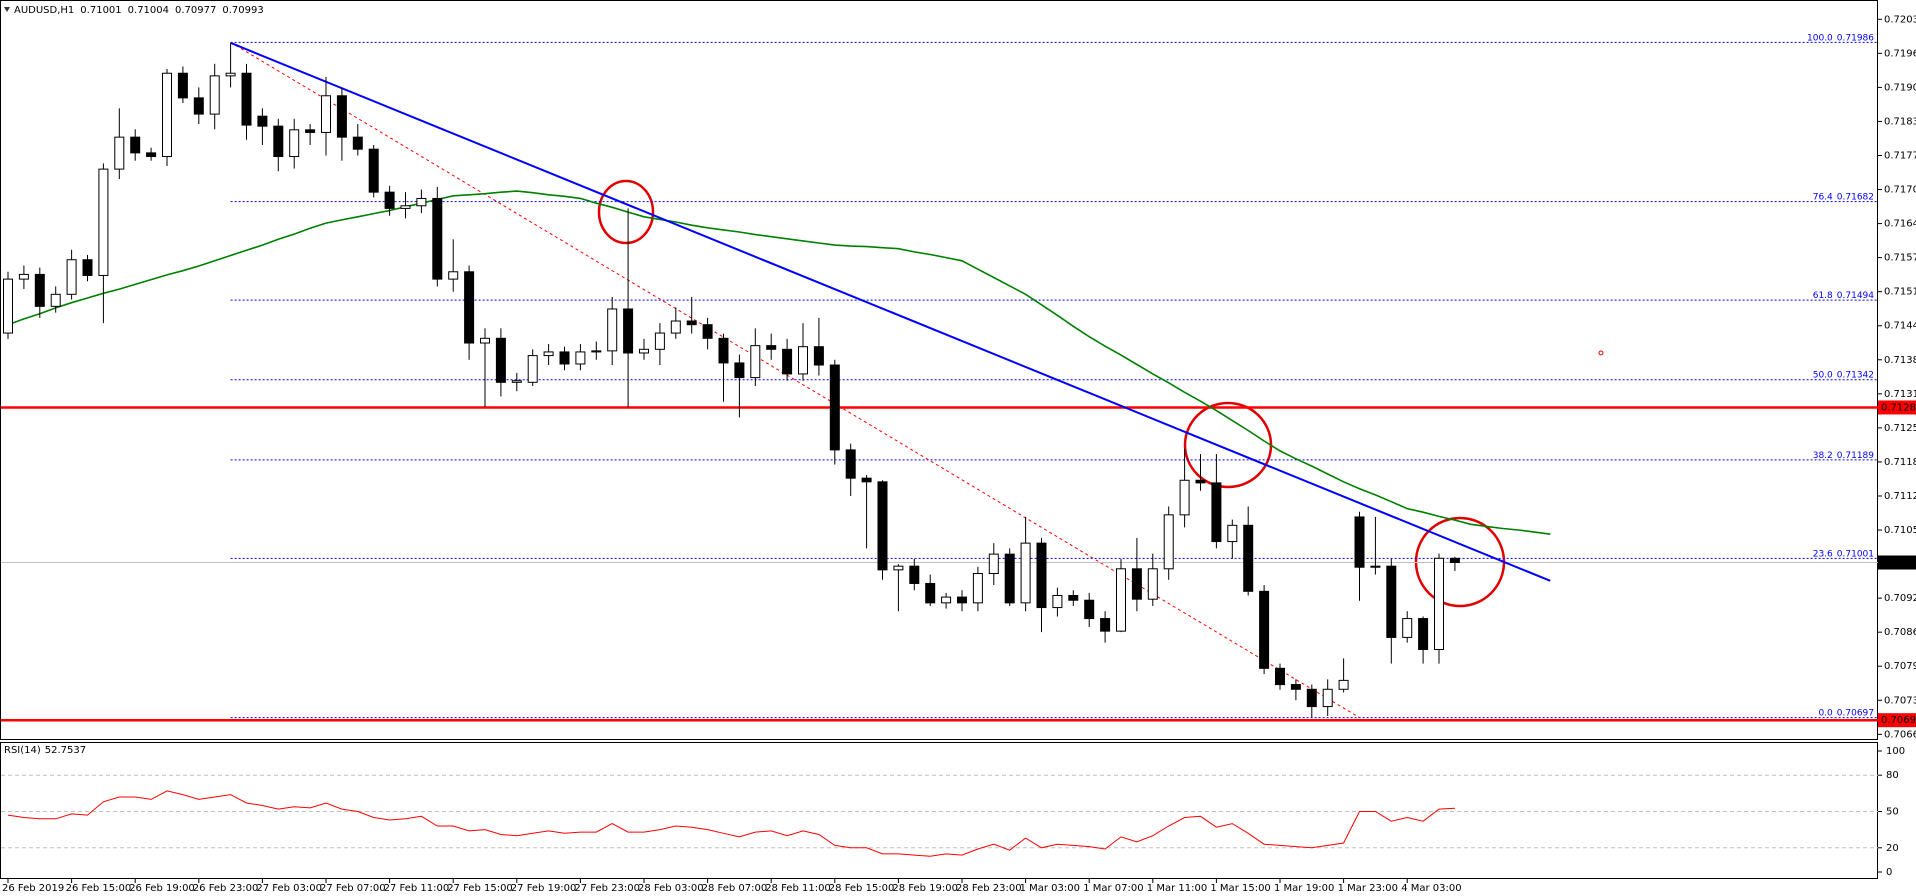  Describe the element at coordinates (1823, 296) in the screenshot. I see `fib-level-name: 61.8` at that location.